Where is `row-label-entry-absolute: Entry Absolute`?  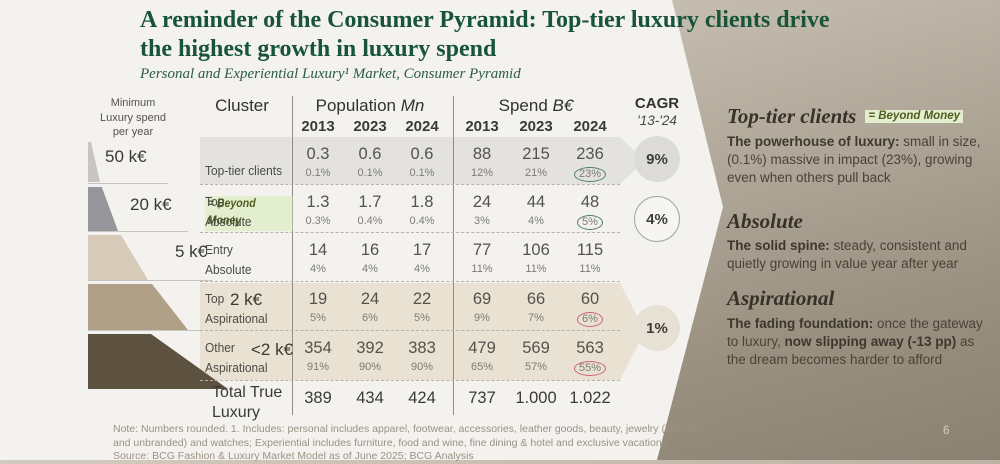
row-label-entry-absolute: Entry Absolute is located at coordinates (228, 259).